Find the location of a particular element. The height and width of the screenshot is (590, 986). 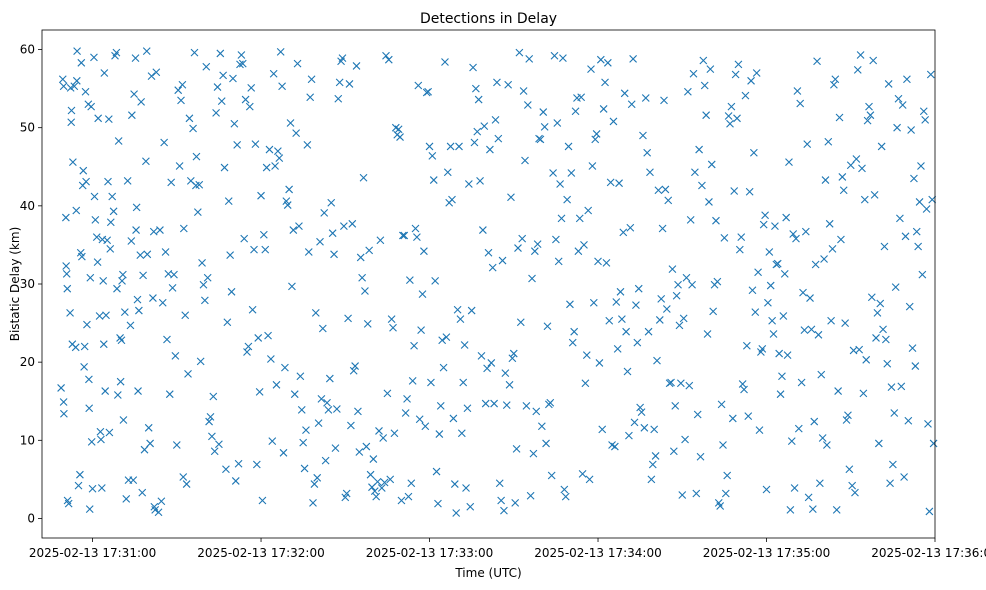

y-tick-label: 40 is located at coordinates (27, 206).